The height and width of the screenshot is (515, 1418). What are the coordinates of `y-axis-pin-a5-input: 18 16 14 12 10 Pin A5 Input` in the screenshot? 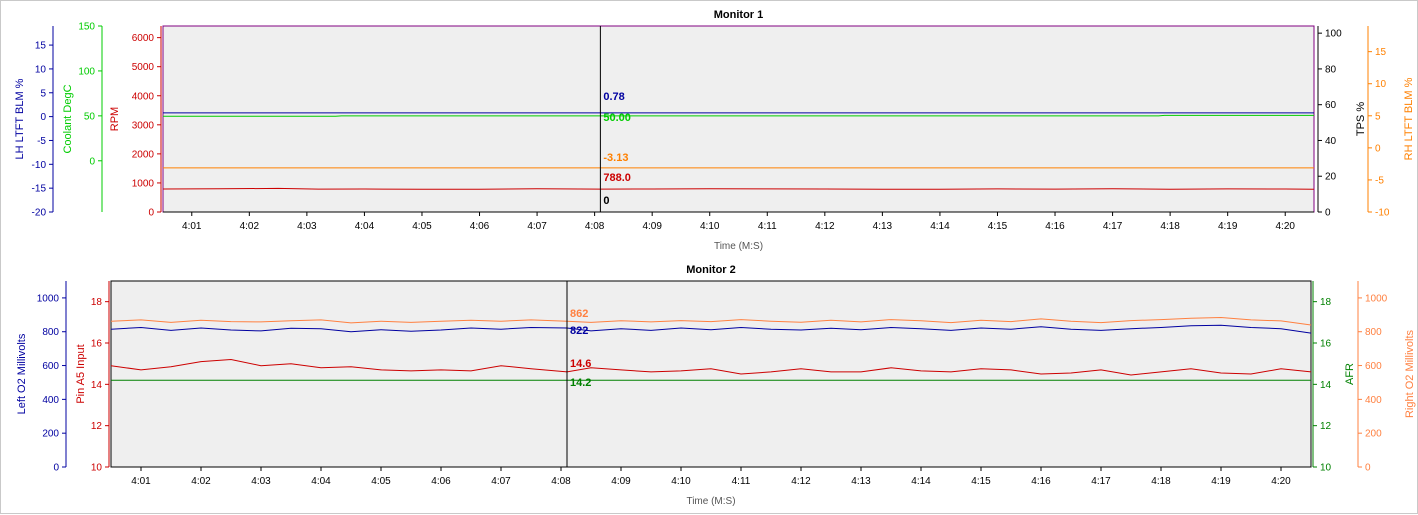 It's located at (92, 377).